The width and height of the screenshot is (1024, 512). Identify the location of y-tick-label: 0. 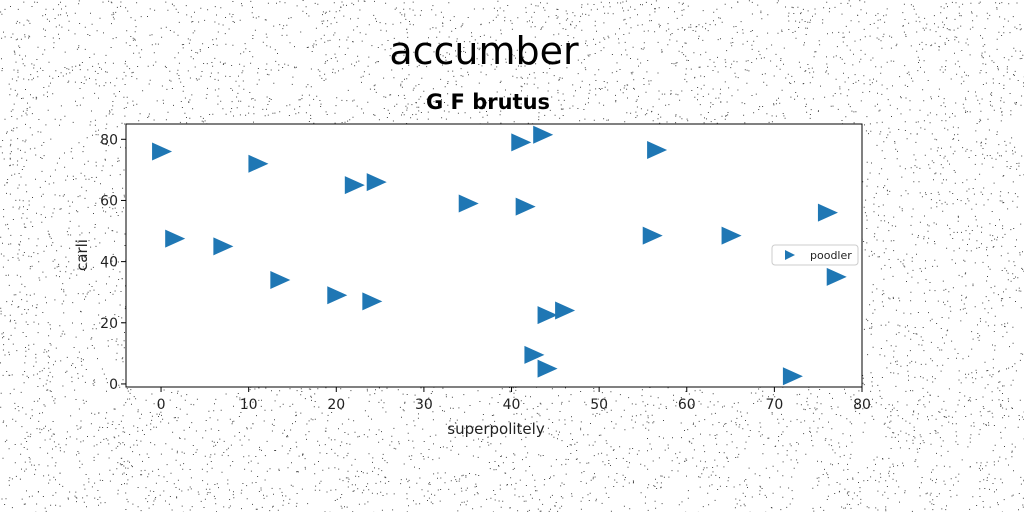
(113, 385).